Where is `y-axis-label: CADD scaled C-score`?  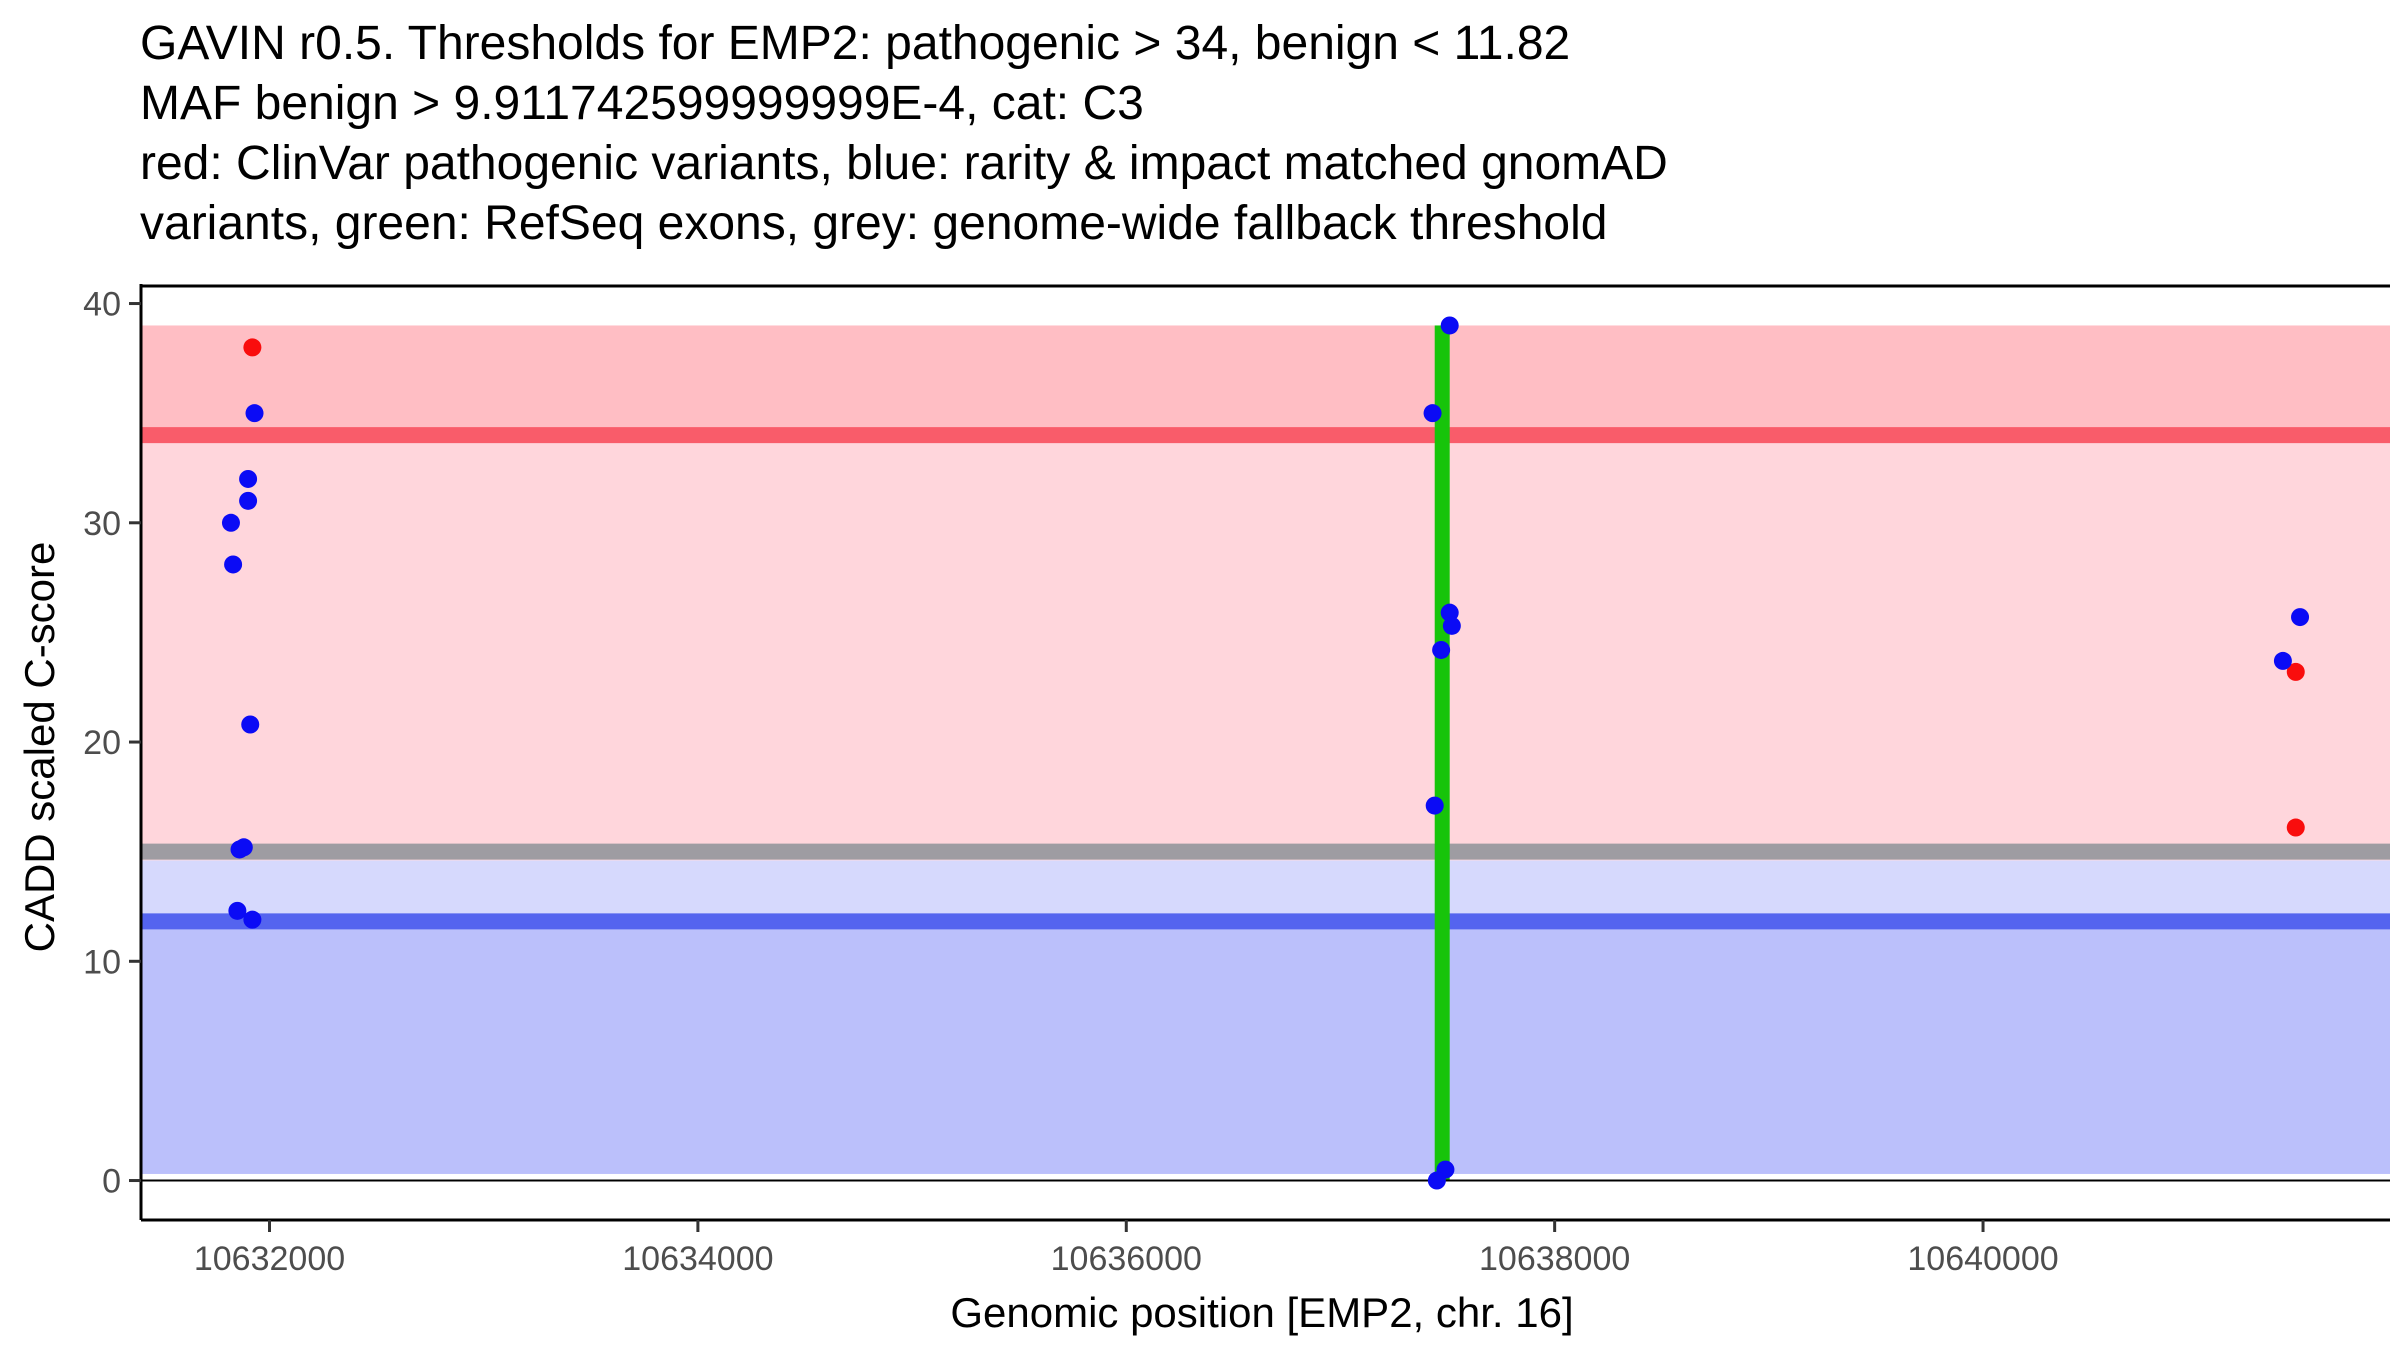
y-axis-label: CADD scaled C-score is located at coordinates (39, 747).